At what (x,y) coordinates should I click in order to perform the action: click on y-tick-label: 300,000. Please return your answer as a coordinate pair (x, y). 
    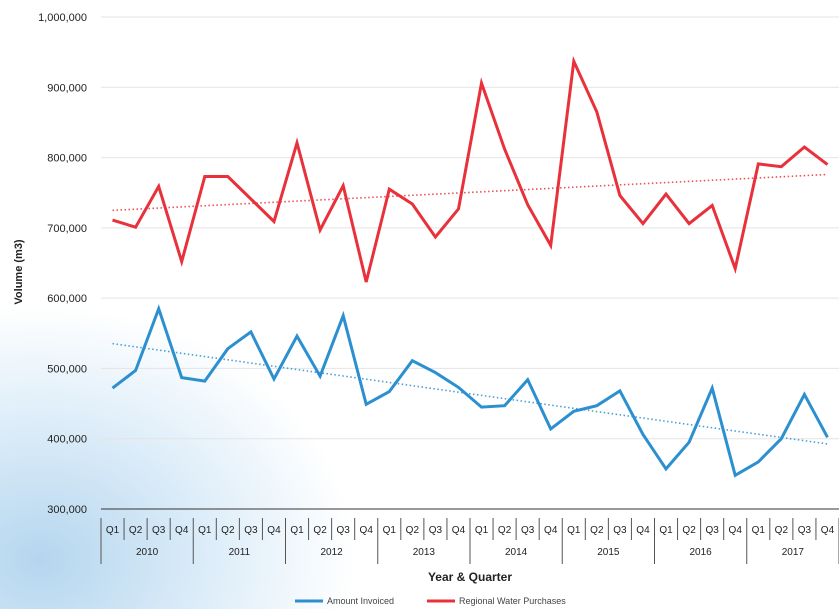
    Looking at the image, I should click on (67, 510).